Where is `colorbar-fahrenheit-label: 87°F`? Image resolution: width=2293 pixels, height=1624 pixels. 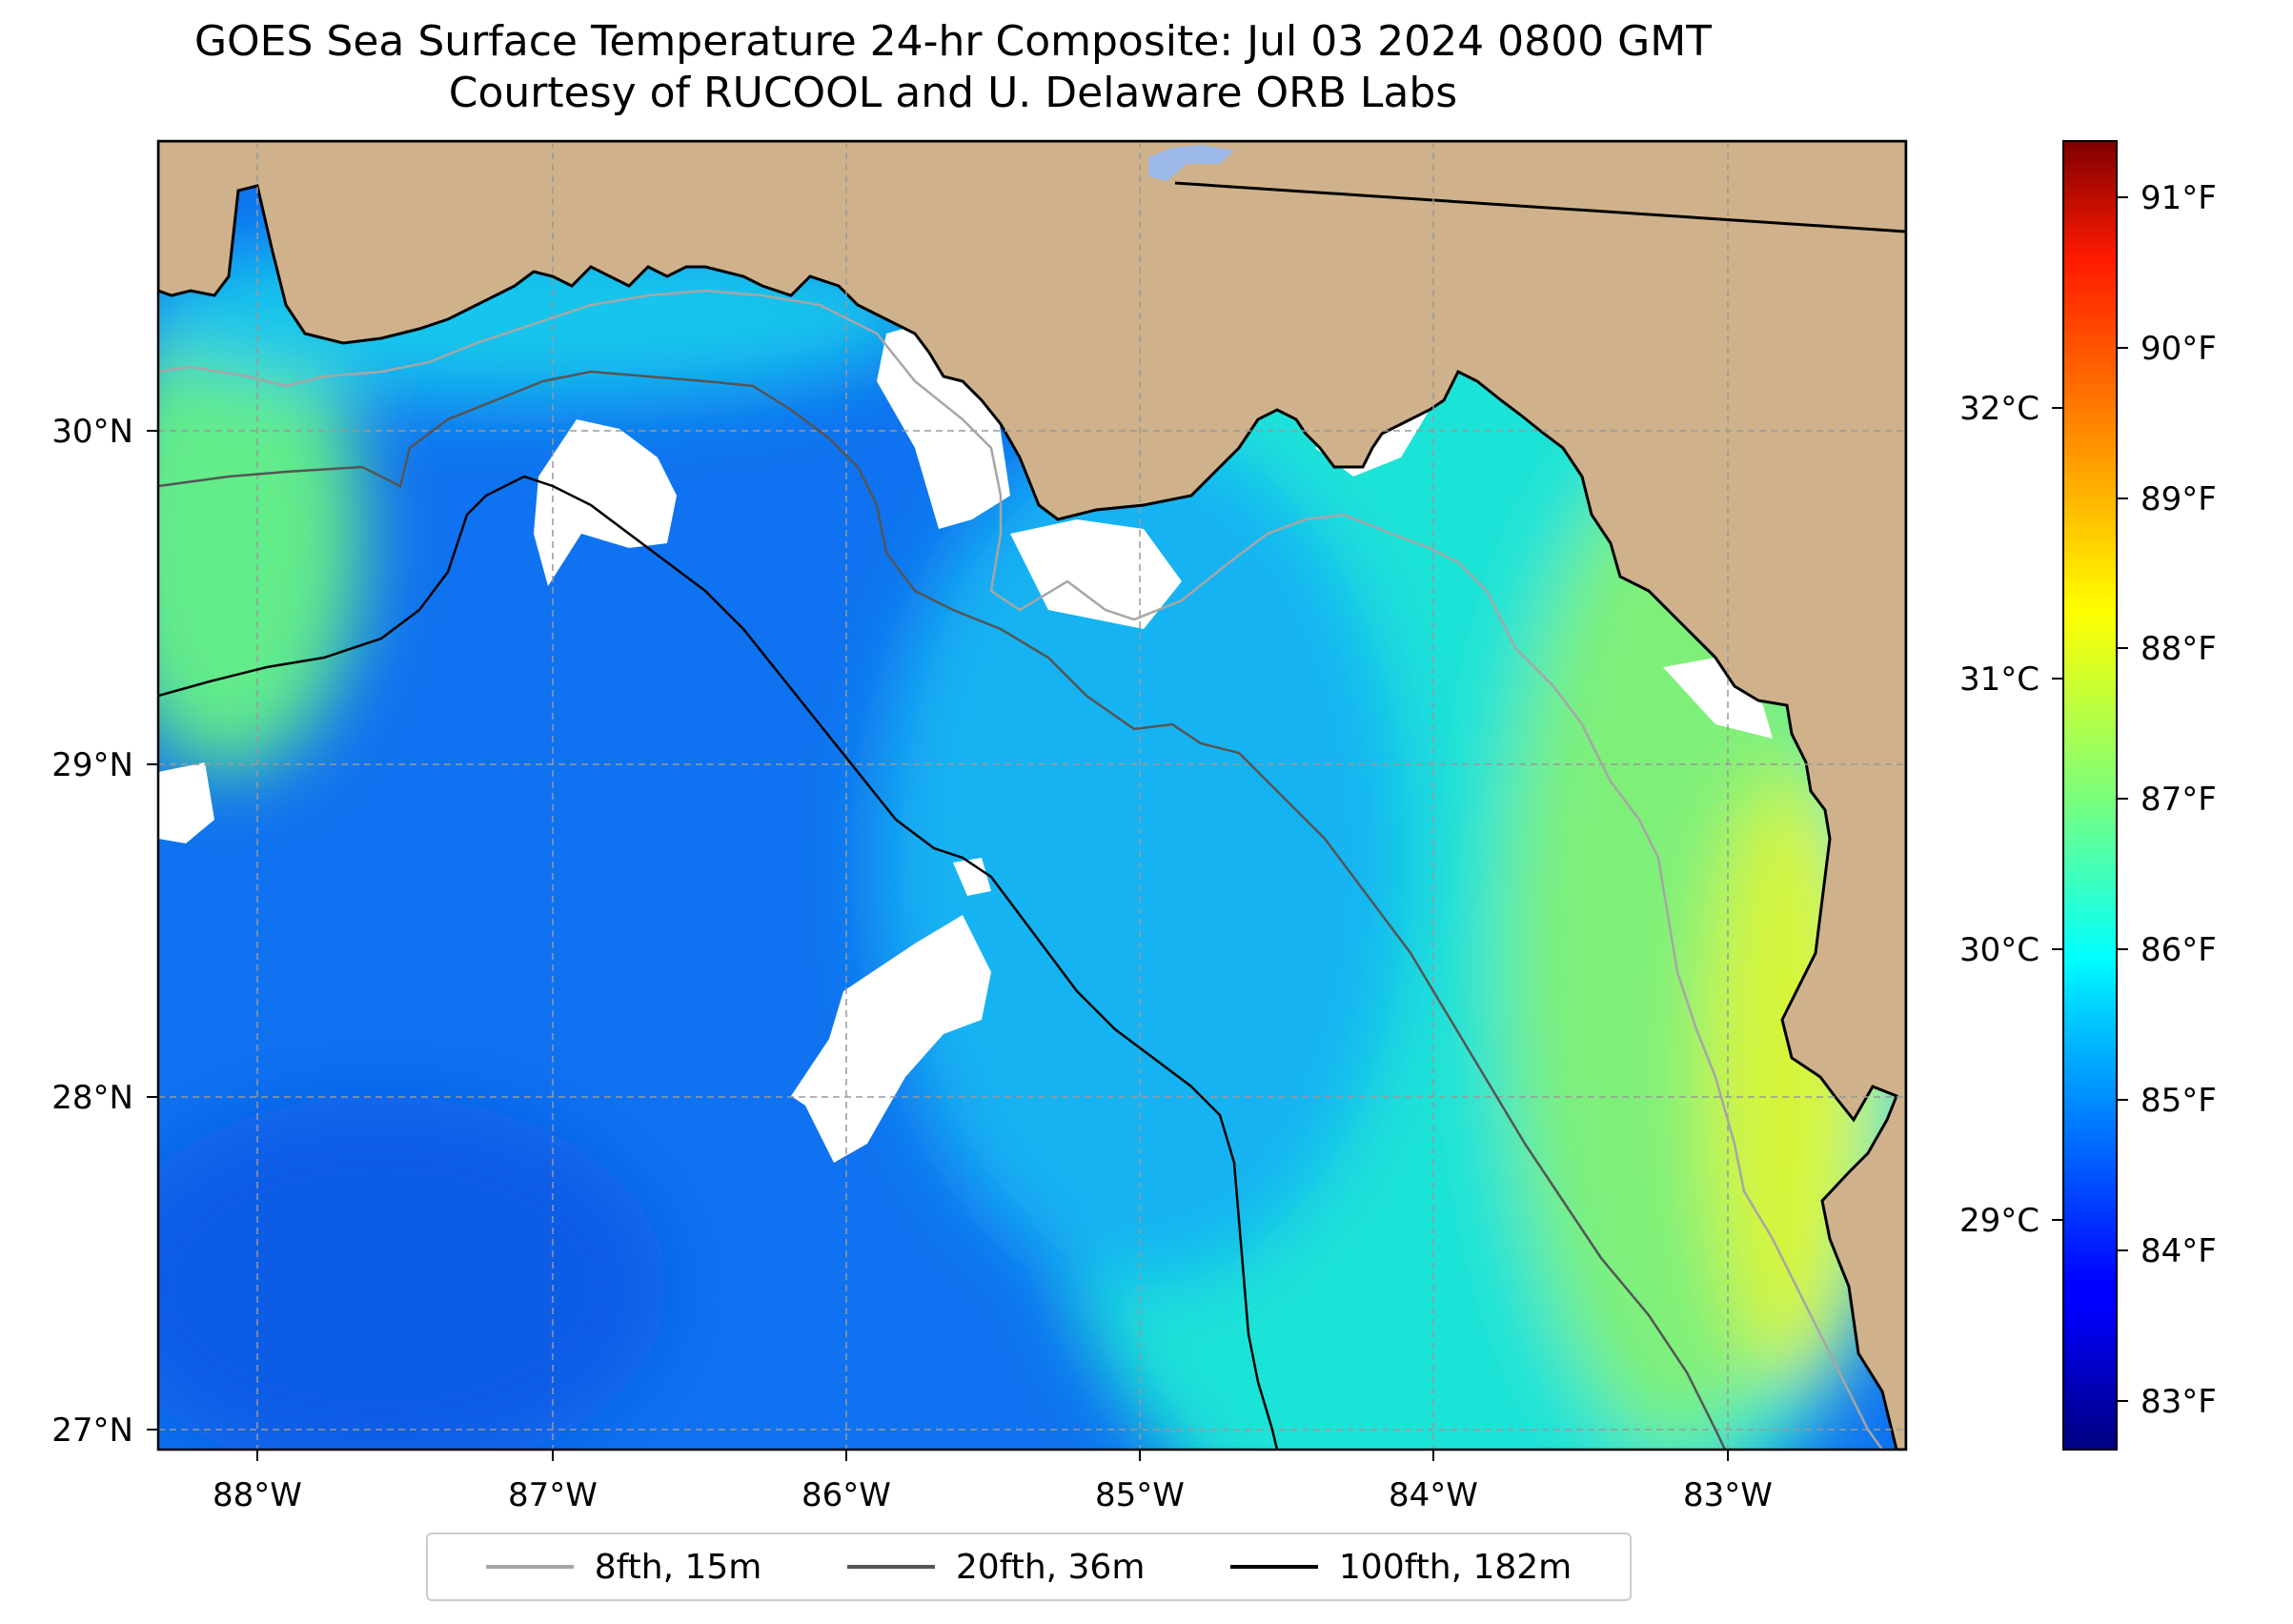
colorbar-fahrenheit-label: 87°F is located at coordinates (2179, 800).